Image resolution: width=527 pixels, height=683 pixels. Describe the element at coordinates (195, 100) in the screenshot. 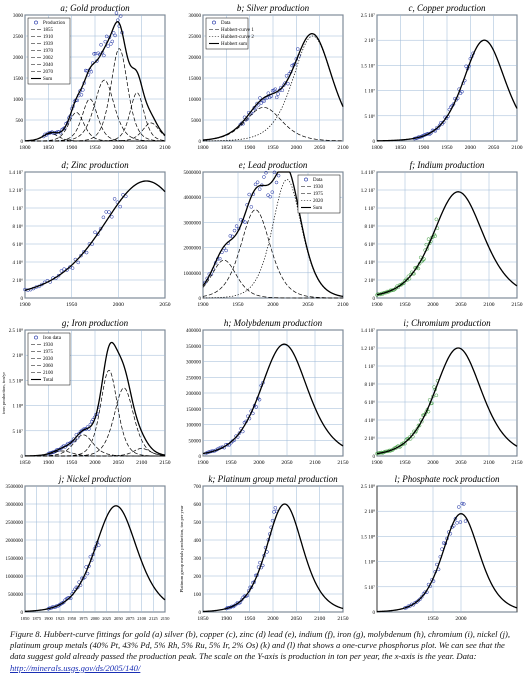

I see `y-tick-label: 10000` at that location.